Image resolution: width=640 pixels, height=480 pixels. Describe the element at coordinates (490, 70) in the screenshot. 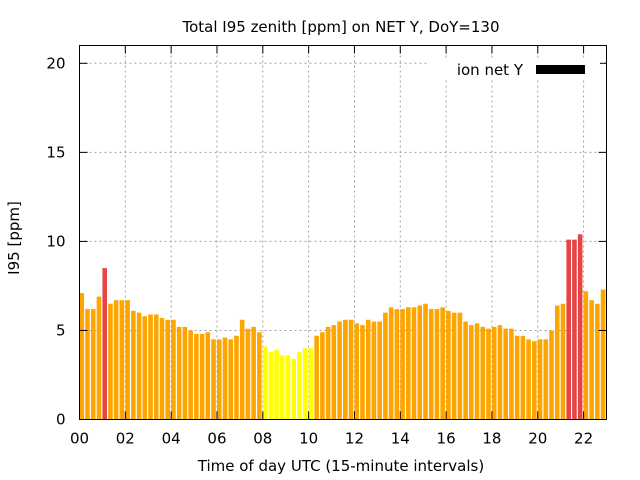

I see `legend-label: ion net Y` at that location.